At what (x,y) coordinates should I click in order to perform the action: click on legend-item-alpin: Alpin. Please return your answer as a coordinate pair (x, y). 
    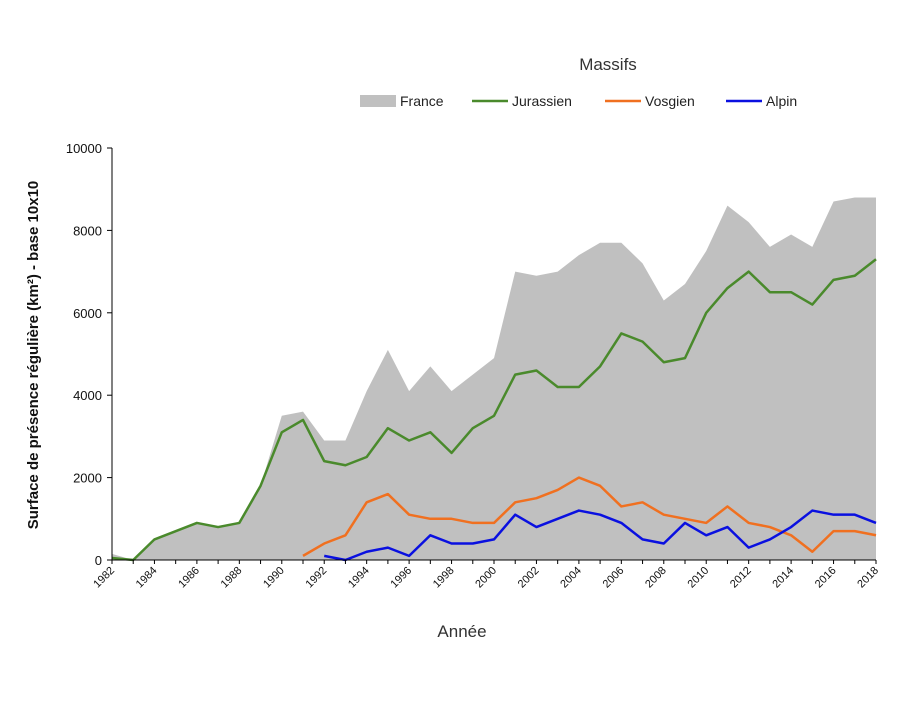
    Looking at the image, I should click on (761, 101).